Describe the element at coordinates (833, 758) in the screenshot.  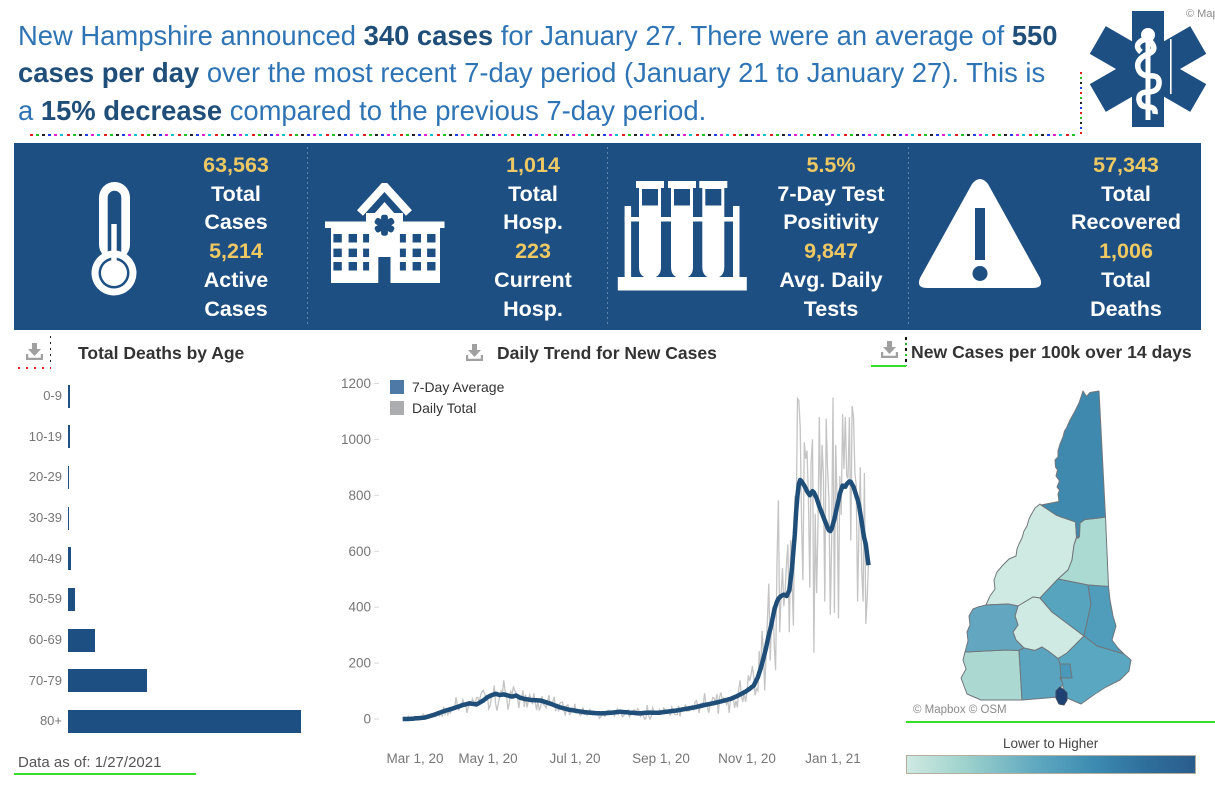
I see `svg-text: Jan 1, 21` at that location.